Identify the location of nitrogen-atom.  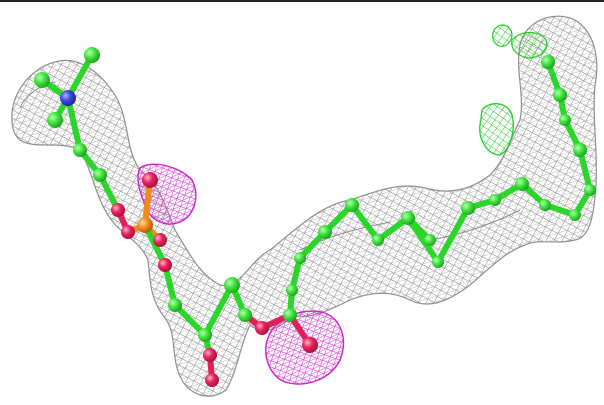
(68, 98).